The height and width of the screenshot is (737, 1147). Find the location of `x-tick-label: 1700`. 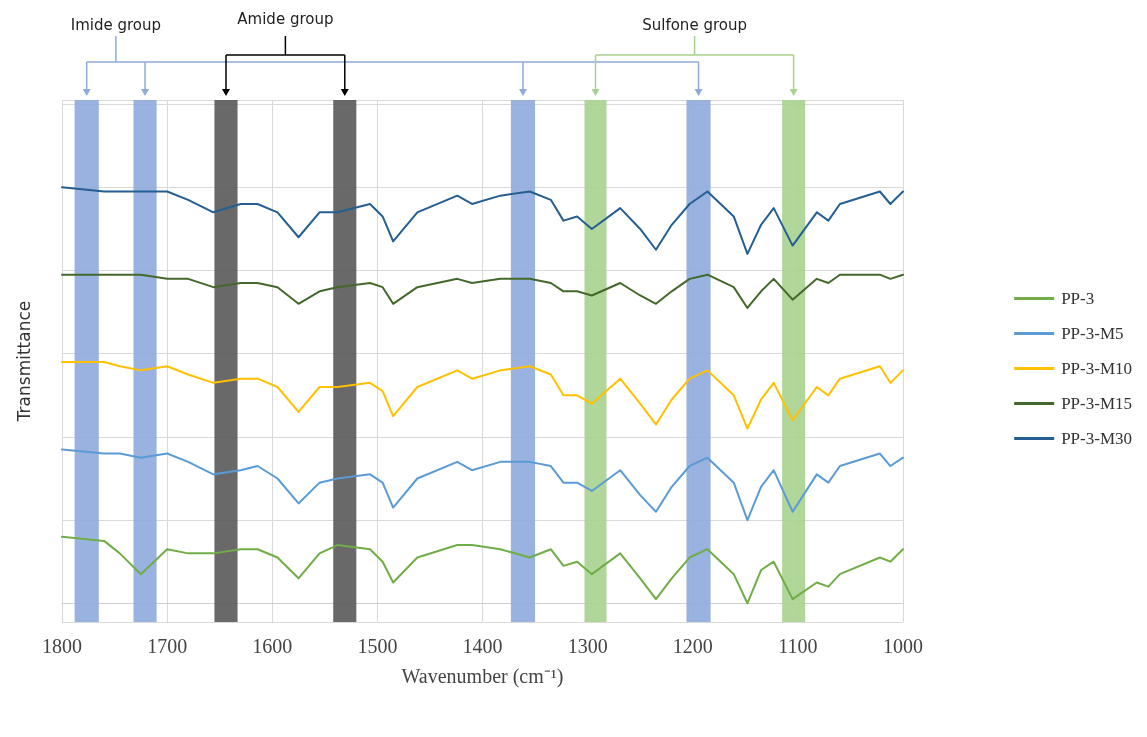

x-tick-label: 1700 is located at coordinates (167, 646).